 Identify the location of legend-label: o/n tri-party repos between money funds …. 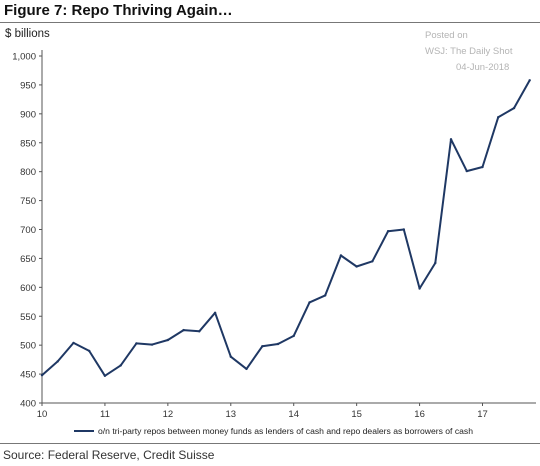
(285, 431).